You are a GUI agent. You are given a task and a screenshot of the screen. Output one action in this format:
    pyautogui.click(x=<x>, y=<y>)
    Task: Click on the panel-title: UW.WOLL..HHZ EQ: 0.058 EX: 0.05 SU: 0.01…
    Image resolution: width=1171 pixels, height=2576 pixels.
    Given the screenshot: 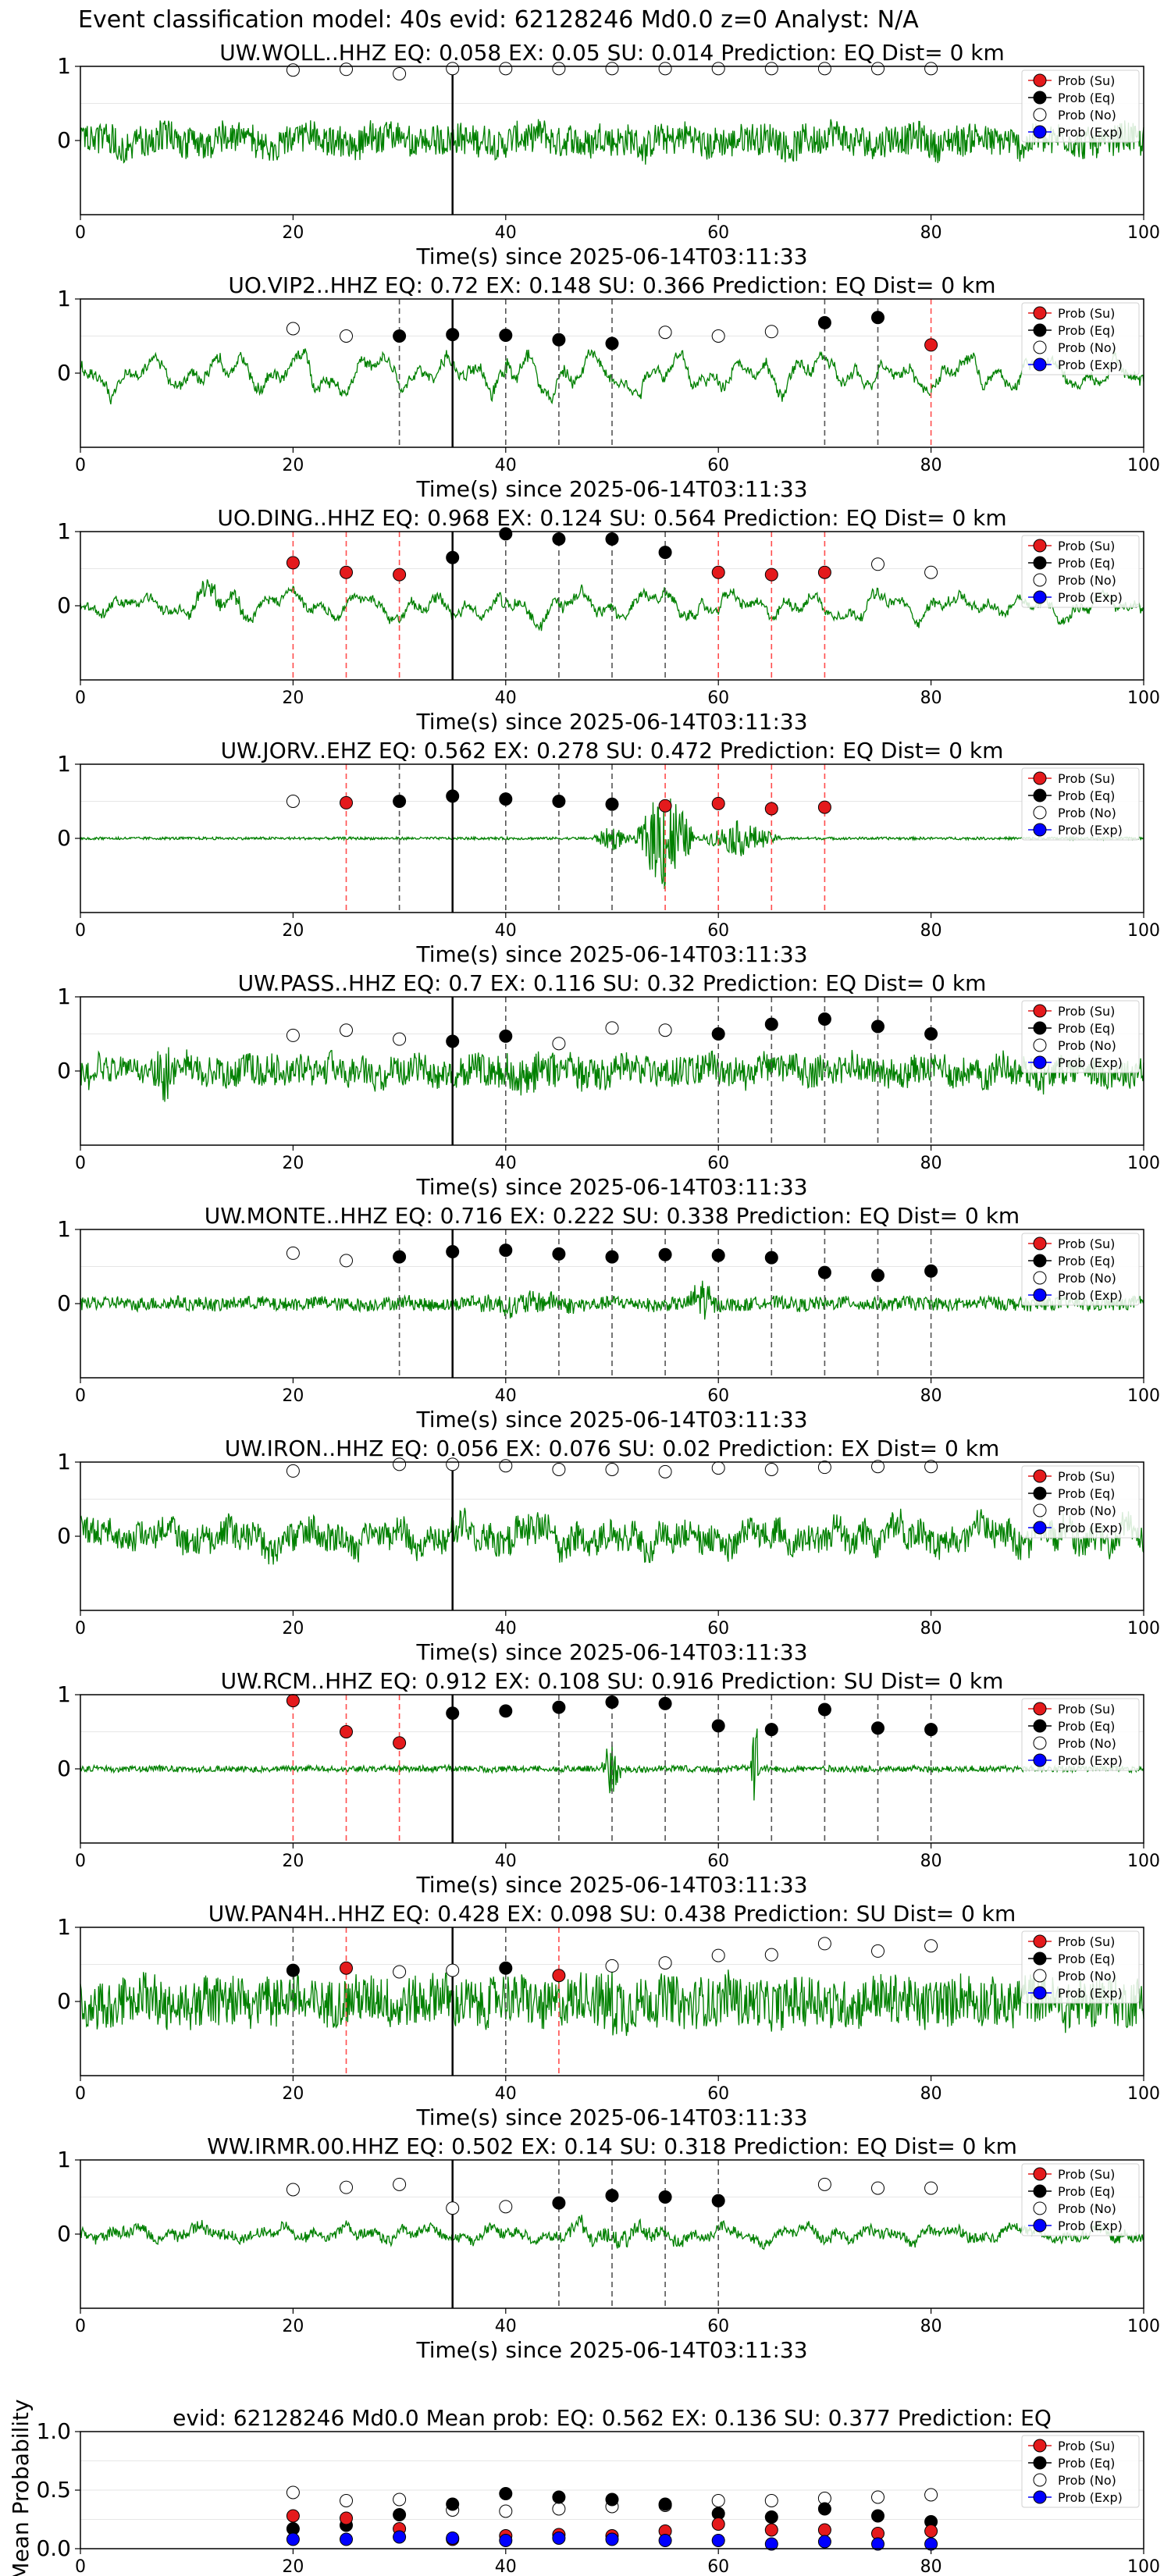 What is the action you would take?
    pyautogui.click(x=612, y=53)
    